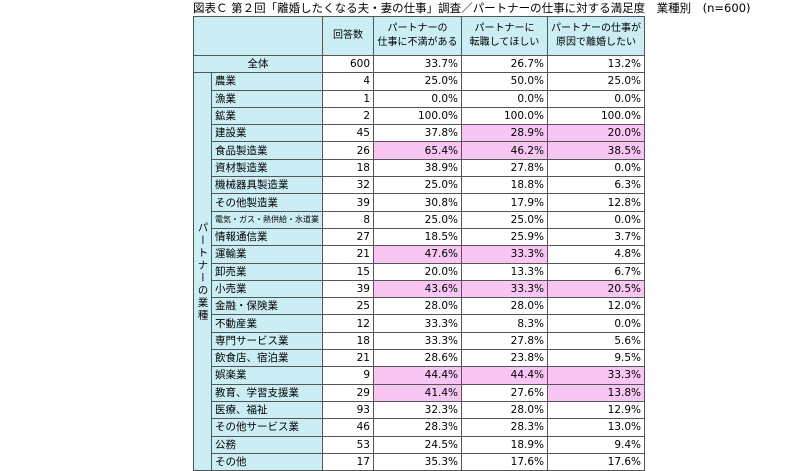  I want to click on dissatisfied-value: 43.6%, so click(417, 289).